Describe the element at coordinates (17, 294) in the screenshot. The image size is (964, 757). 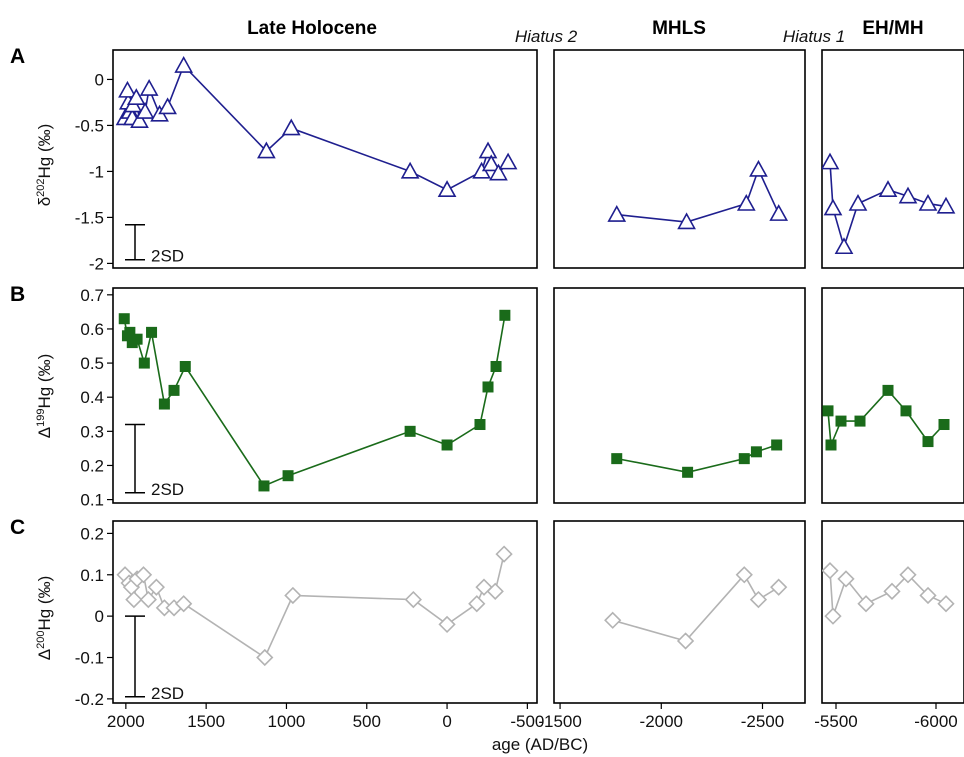
I see `row-letter-b: B` at that location.